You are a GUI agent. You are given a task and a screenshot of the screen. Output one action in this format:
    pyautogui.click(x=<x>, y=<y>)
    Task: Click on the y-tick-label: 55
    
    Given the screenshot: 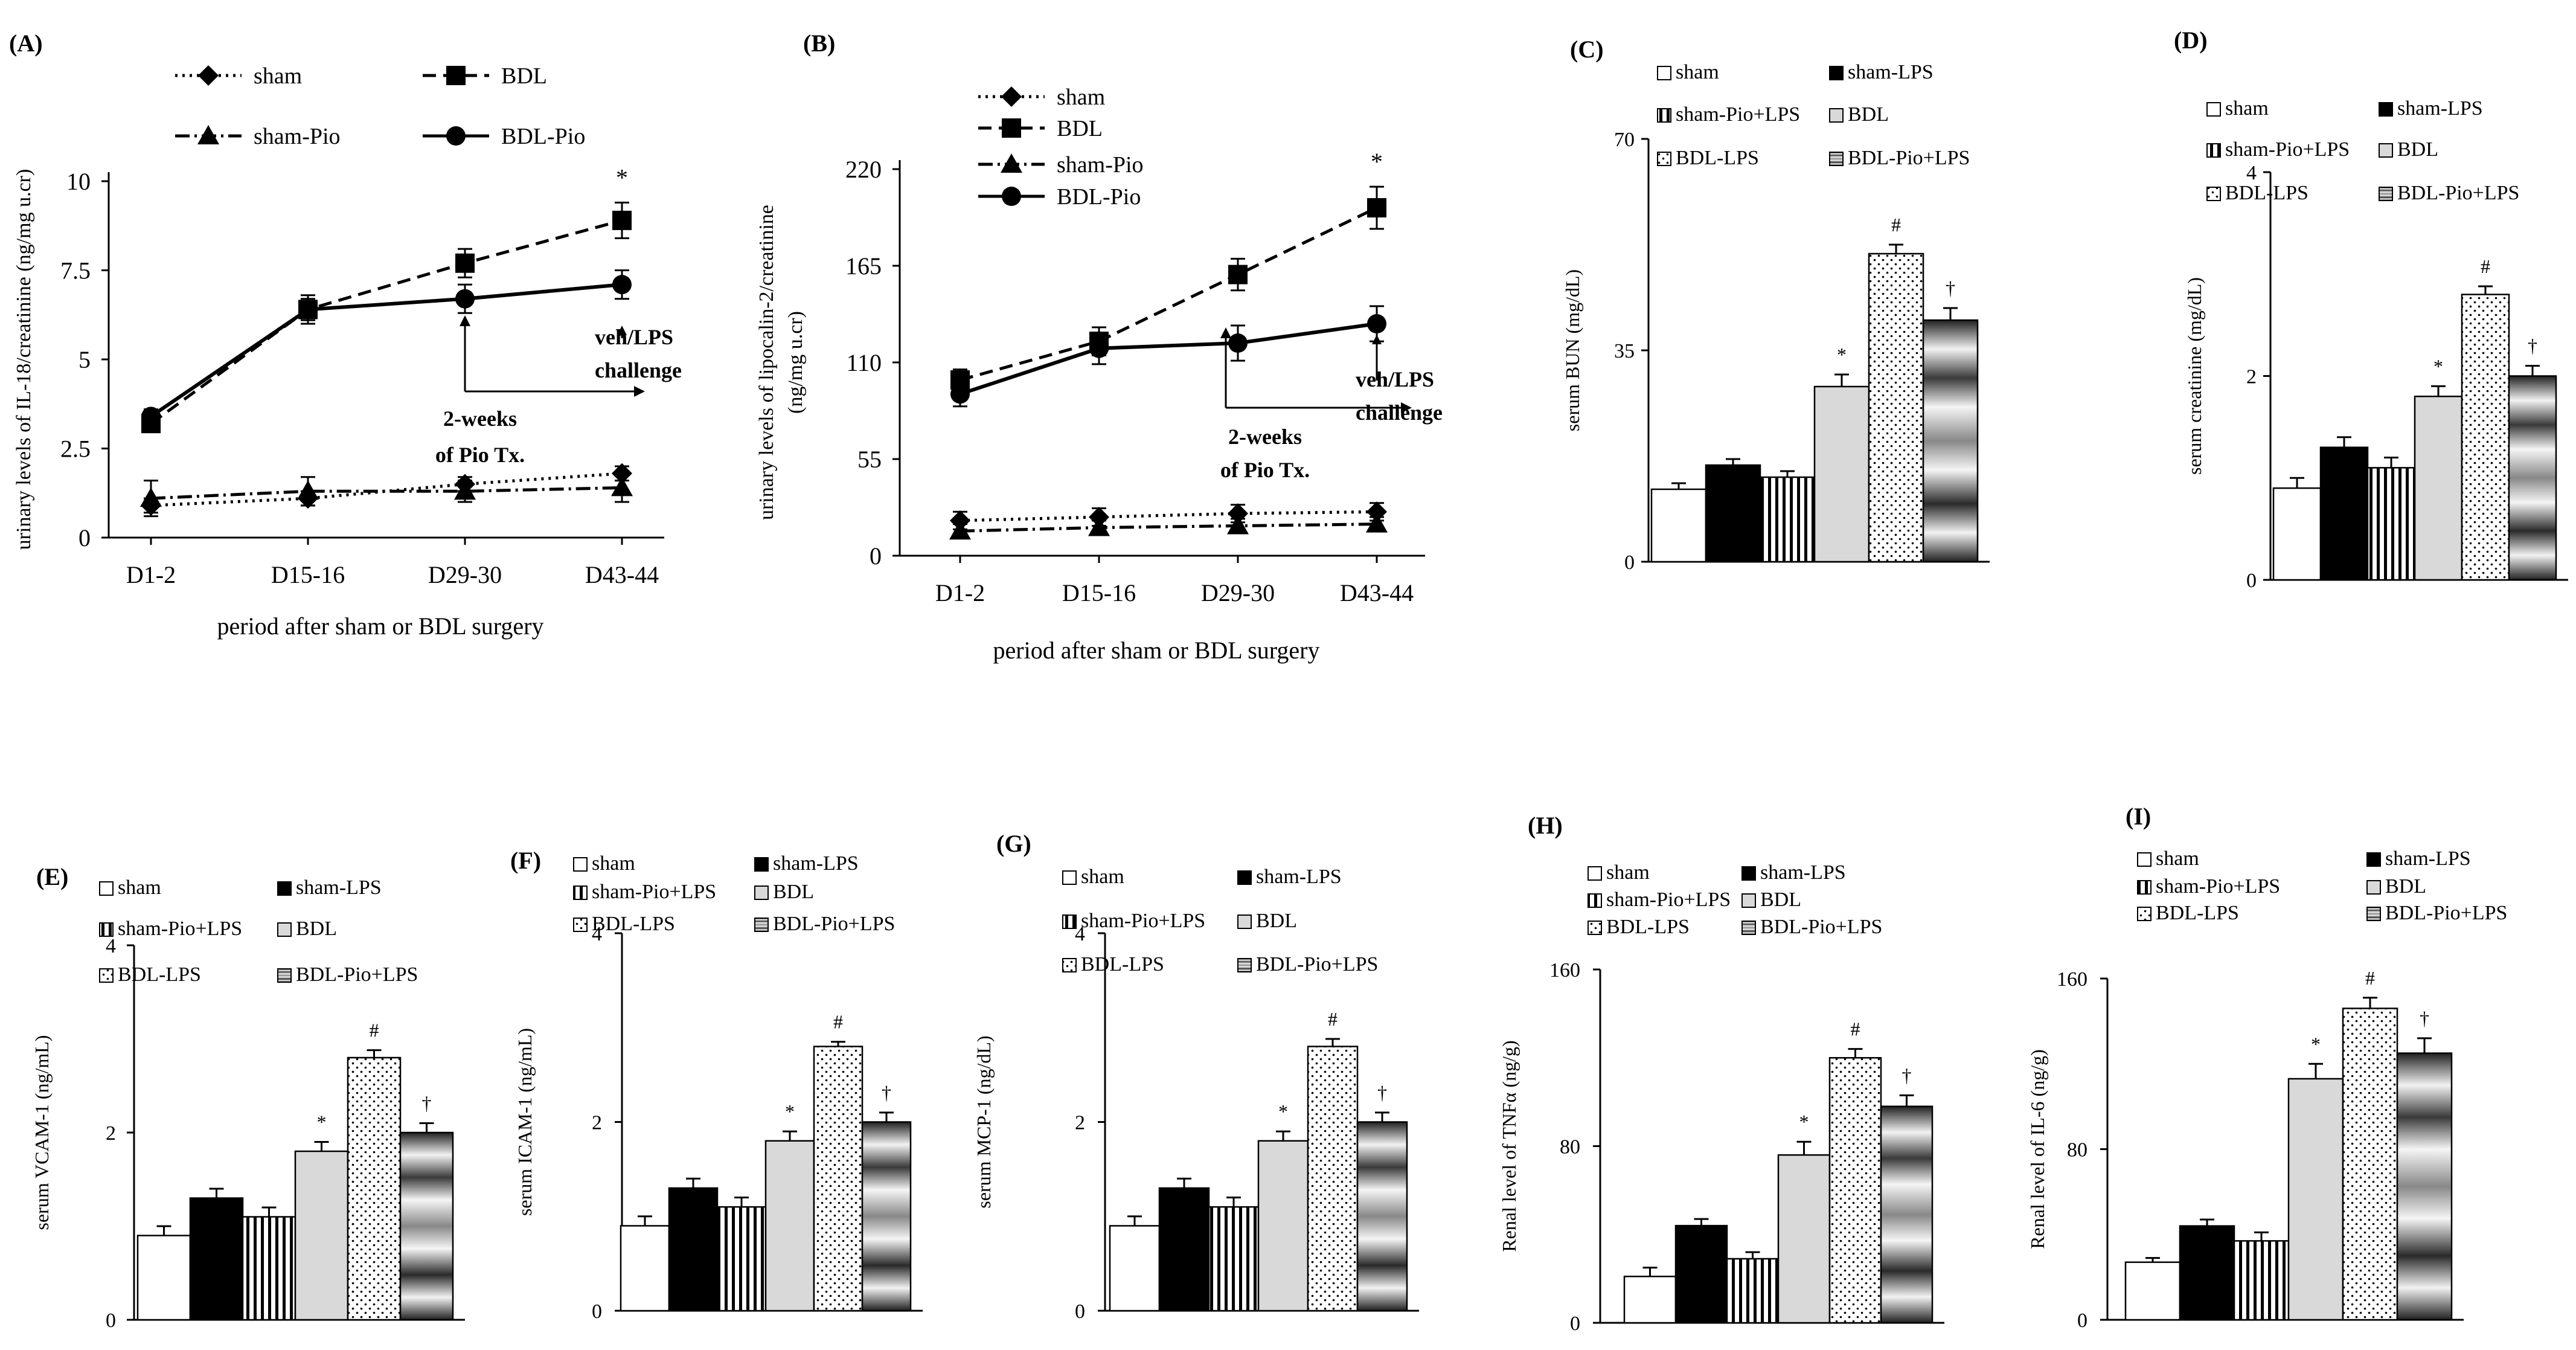 What is the action you would take?
    pyautogui.click(x=869, y=459)
    